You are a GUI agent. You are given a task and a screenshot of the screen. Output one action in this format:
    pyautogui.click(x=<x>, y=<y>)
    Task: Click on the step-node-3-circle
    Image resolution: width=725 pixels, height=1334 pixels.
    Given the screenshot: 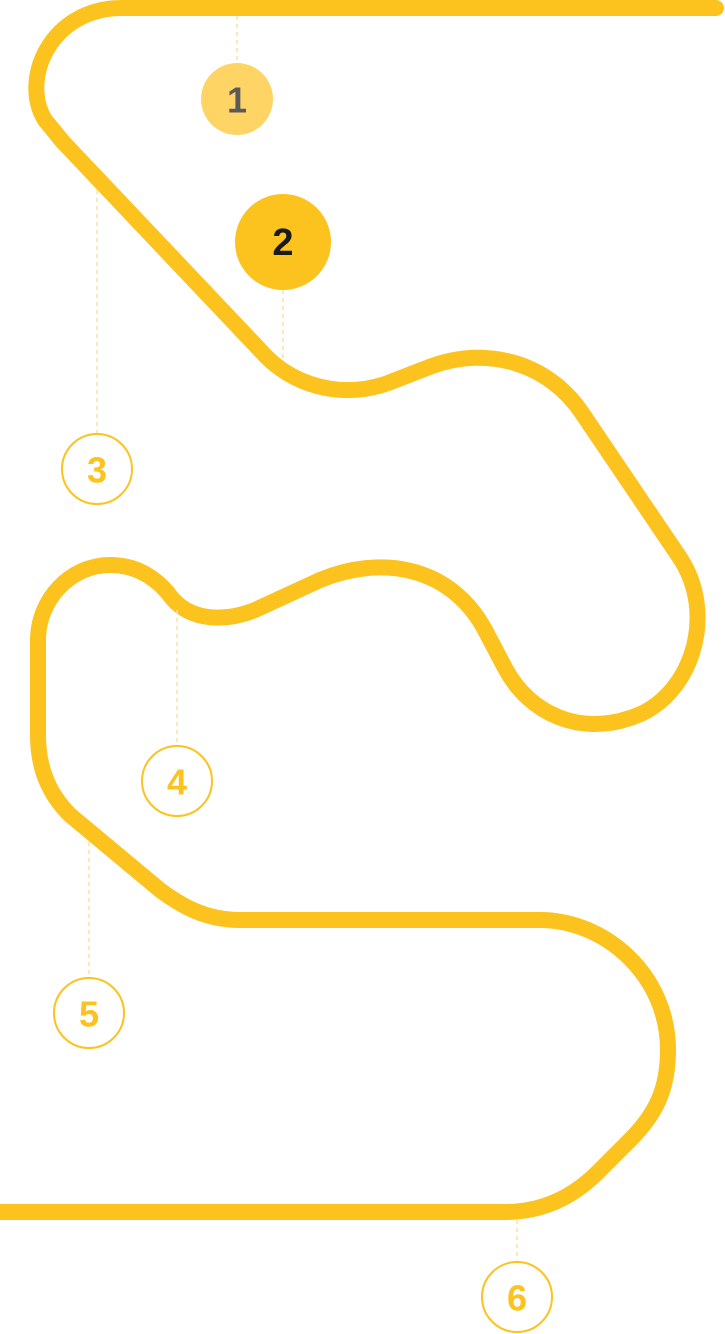 What is the action you would take?
    pyautogui.click(x=97, y=469)
    